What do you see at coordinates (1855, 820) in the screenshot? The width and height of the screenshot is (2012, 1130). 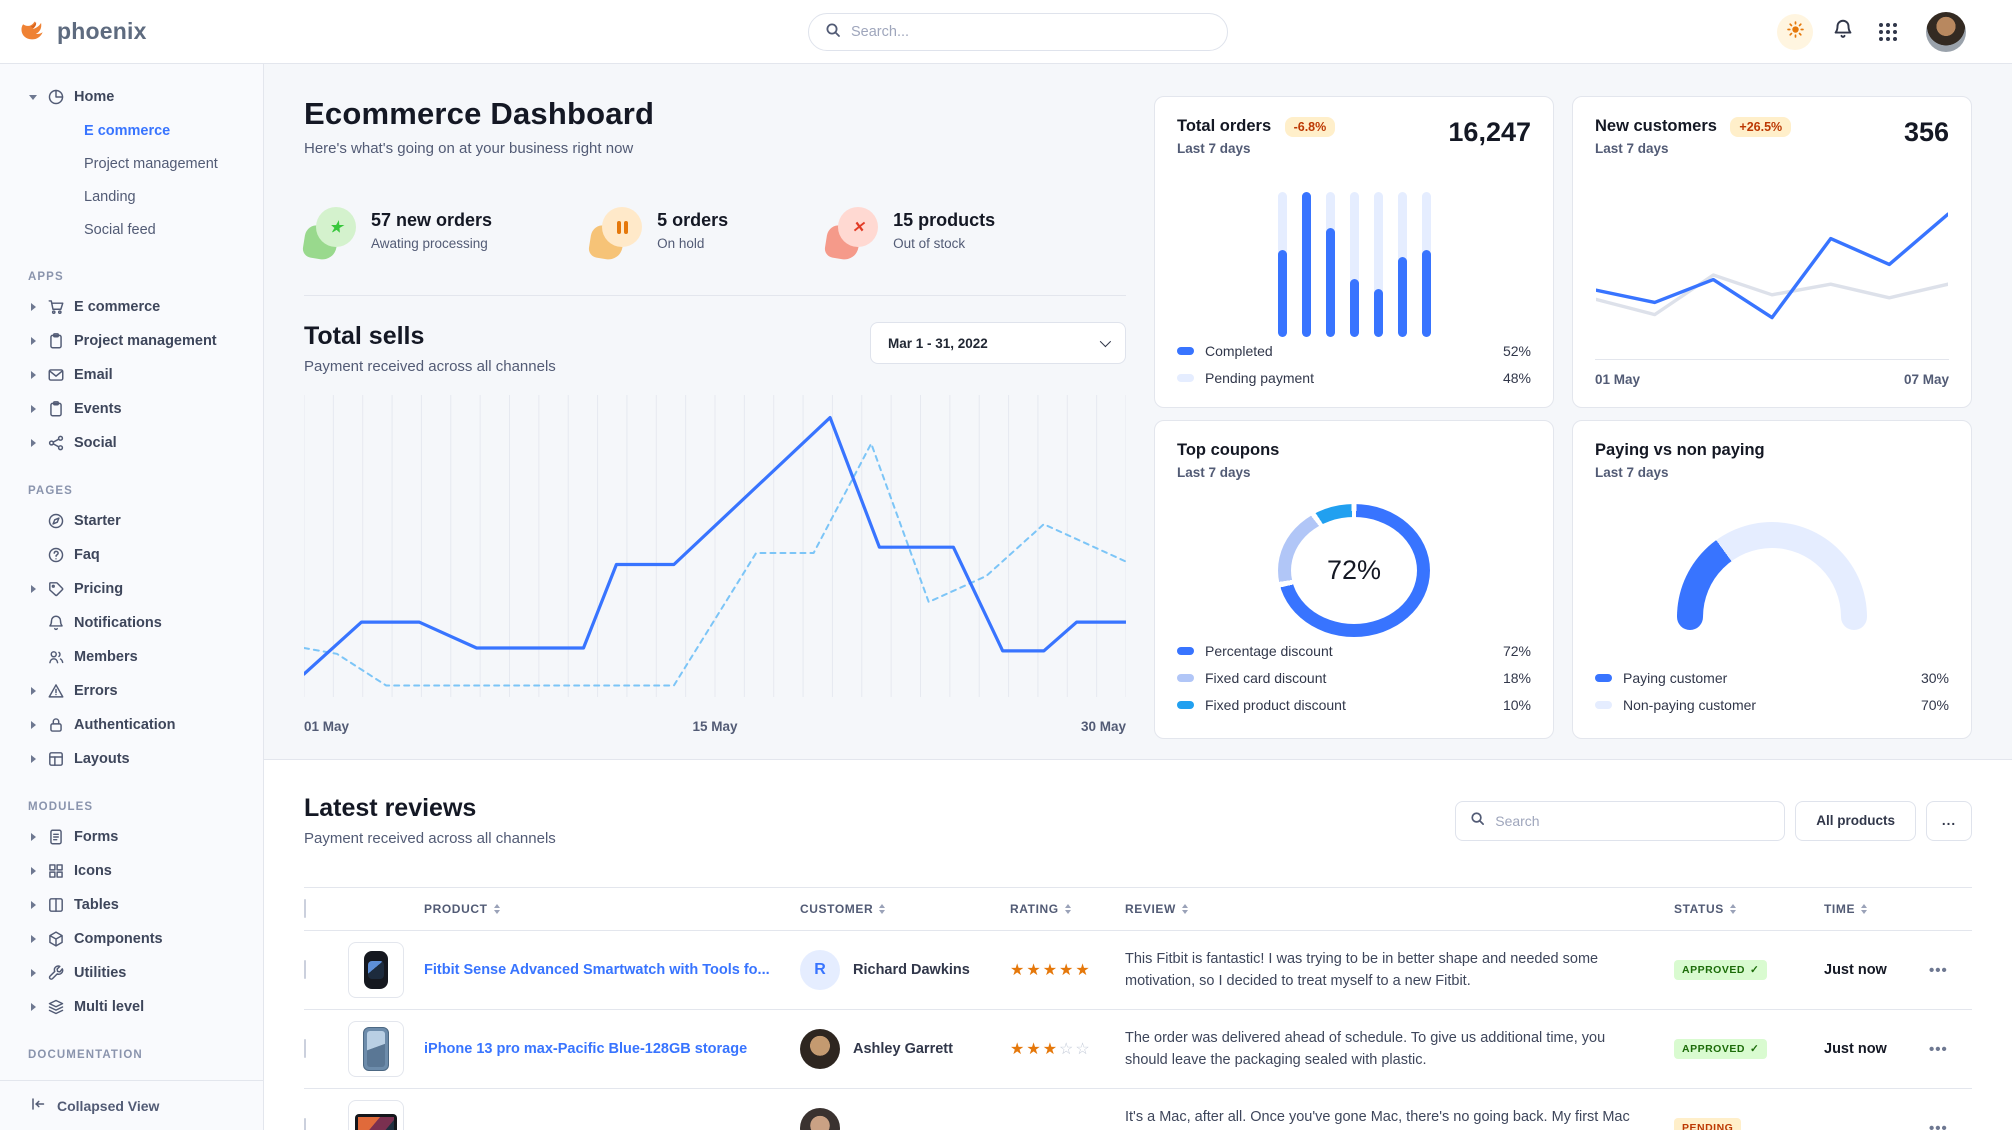 I see `all-products-button: All products` at bounding box center [1855, 820].